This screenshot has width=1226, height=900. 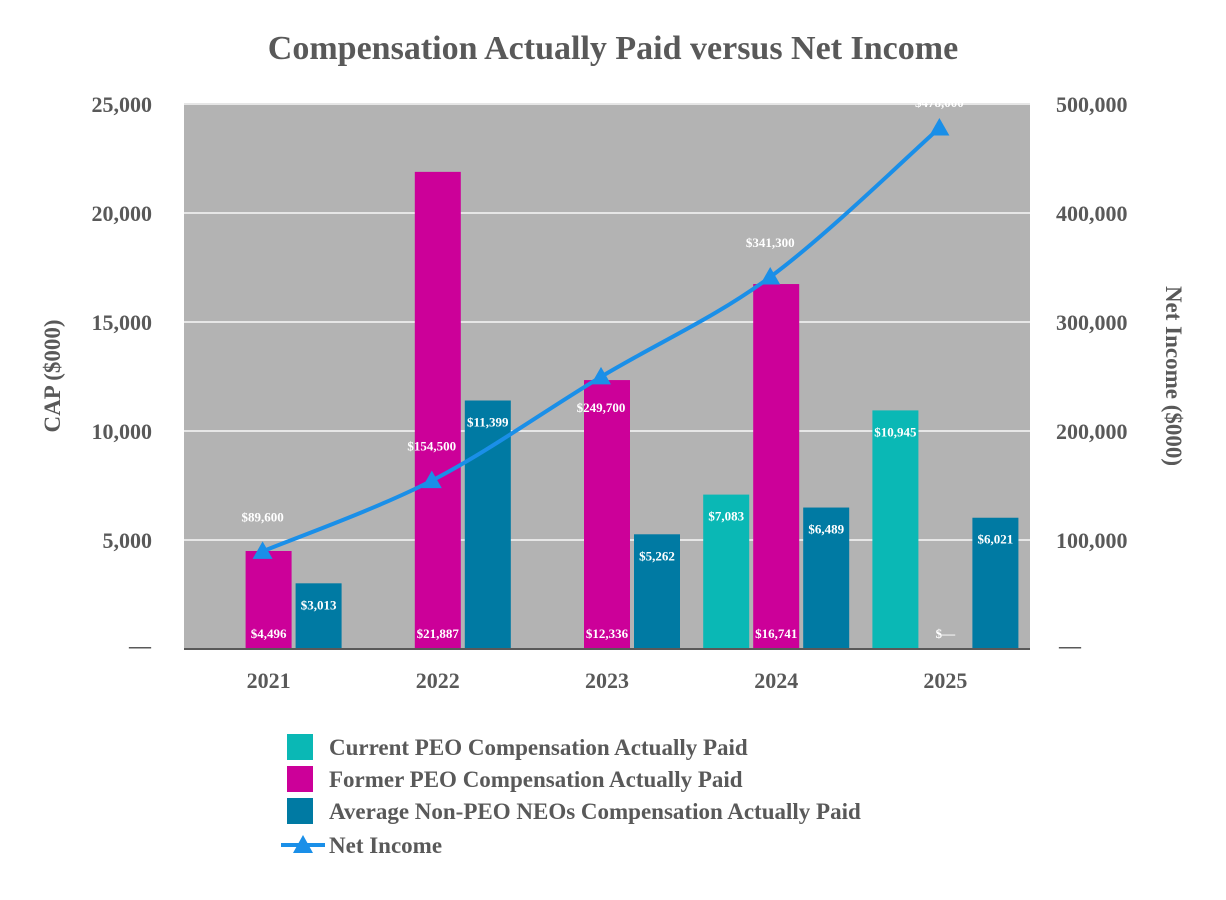 What do you see at coordinates (262, 516) in the screenshot?
I see `net-income-data-label: $89,600` at bounding box center [262, 516].